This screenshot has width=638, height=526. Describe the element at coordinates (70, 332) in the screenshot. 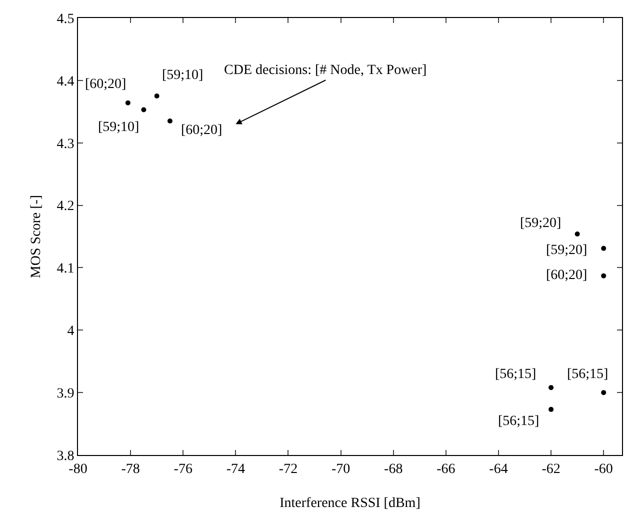

I see `y-tick-label: 4` at that location.